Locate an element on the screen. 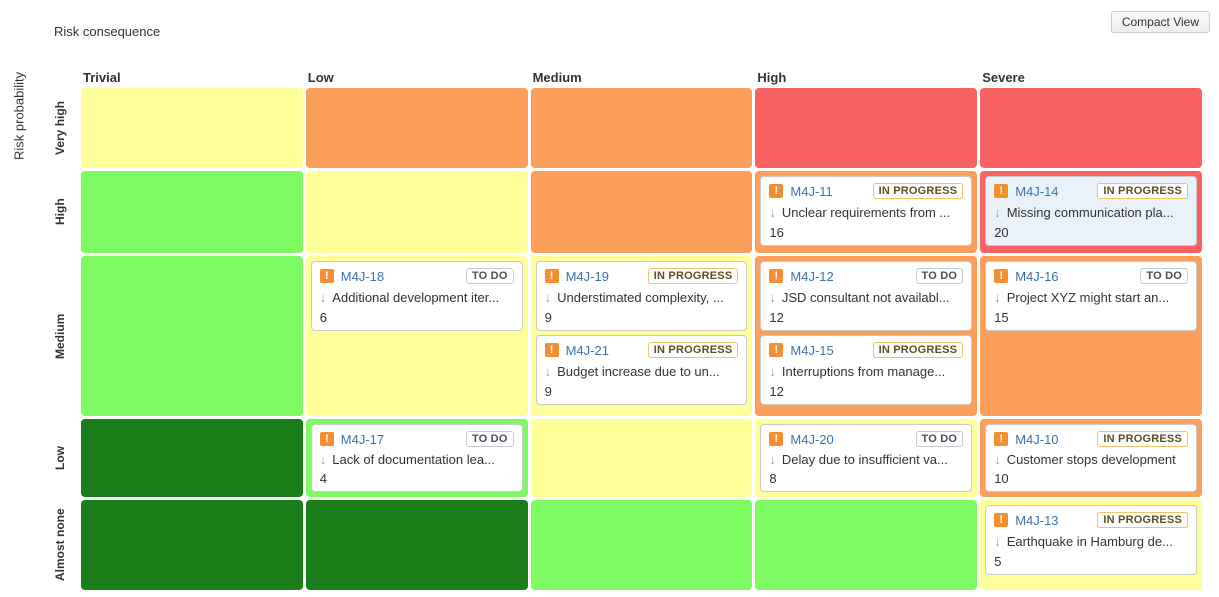 This screenshot has height=597, width=1219. column-header-low: Low is located at coordinates (320, 77).